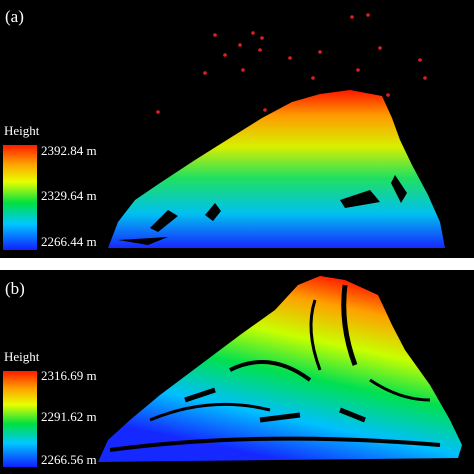 The width and height of the screenshot is (474, 474). I want to click on point-cloud-gaps, so click(262, 210).